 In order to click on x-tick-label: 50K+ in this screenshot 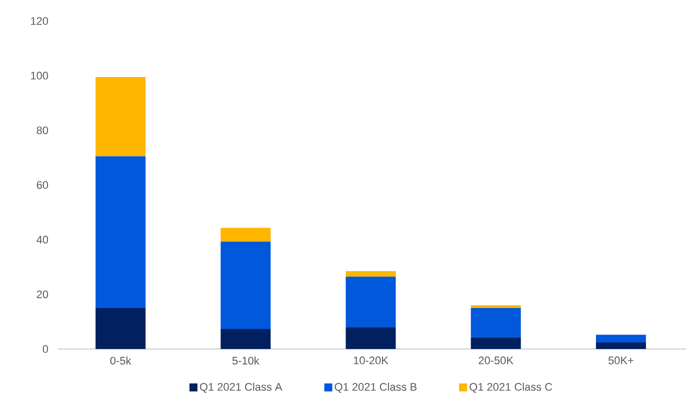, I will do `click(621, 360)`.